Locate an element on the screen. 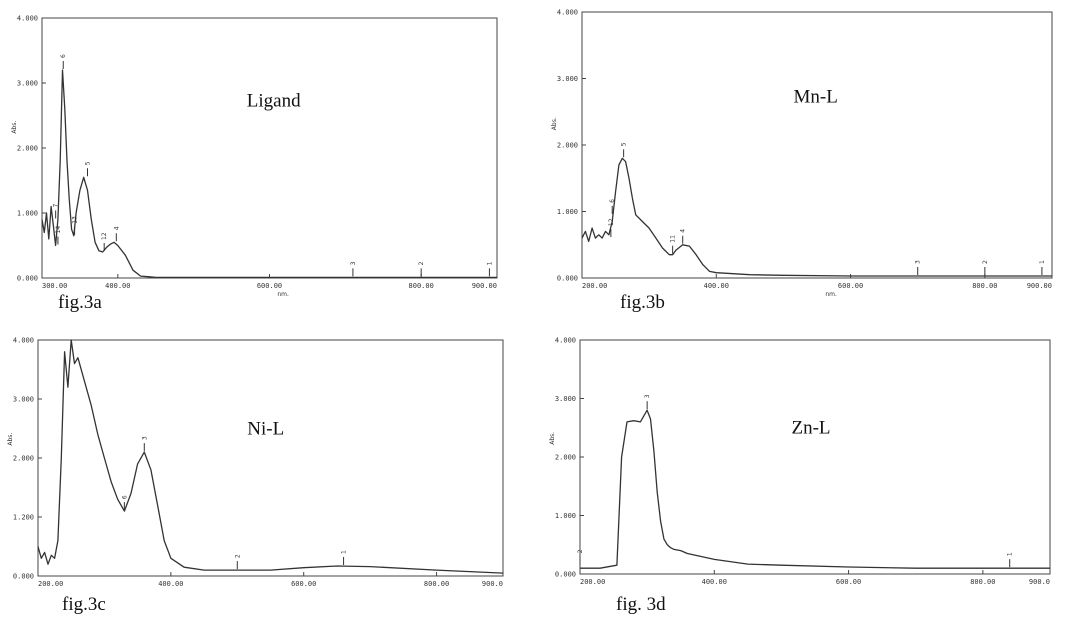  chart-title: Ligand is located at coordinates (274, 100).